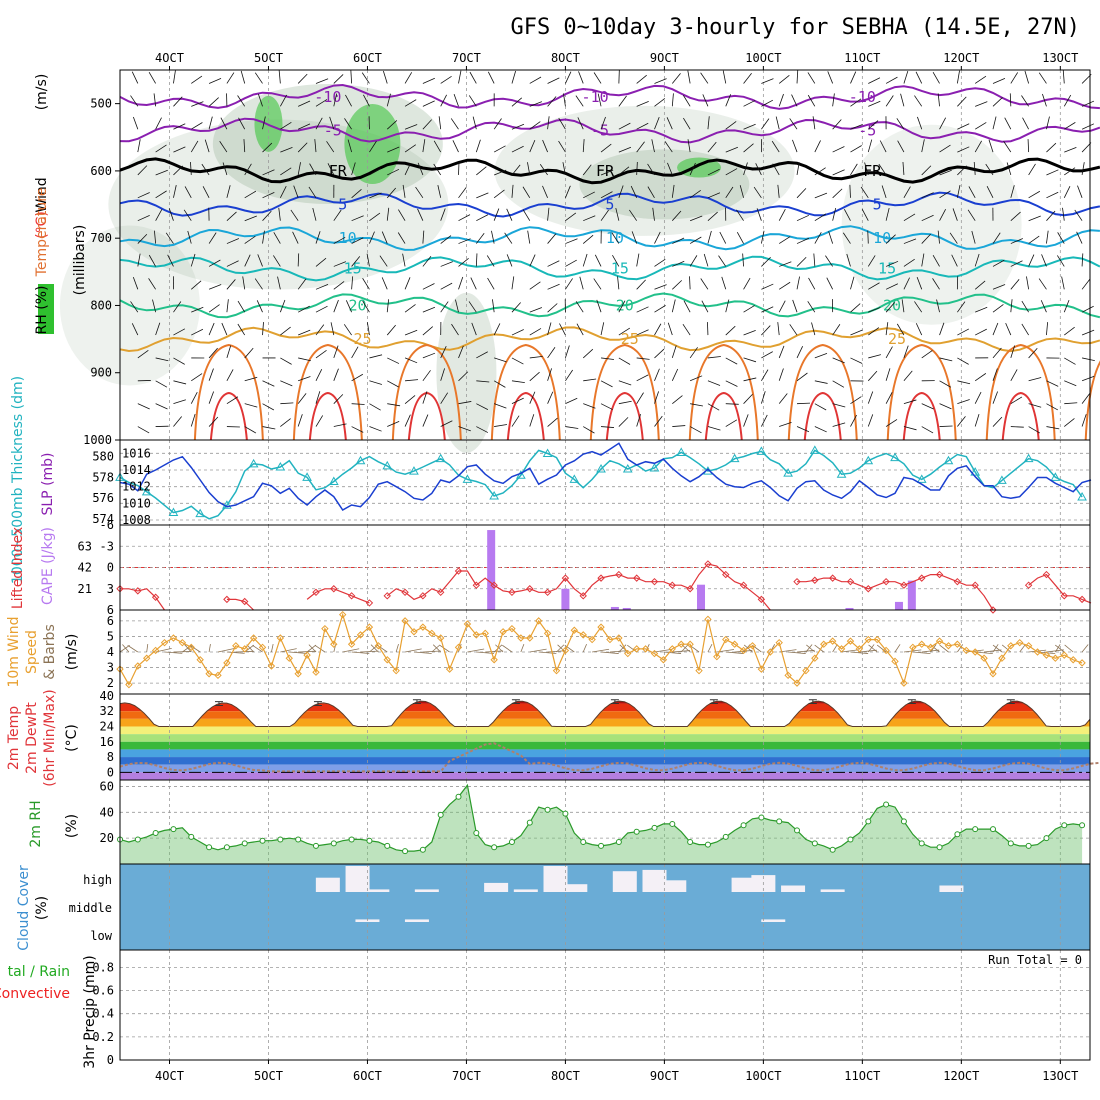 The width and height of the screenshot is (1100, 1100). I want to click on date-tick-top: 6OCT, so click(367, 58).